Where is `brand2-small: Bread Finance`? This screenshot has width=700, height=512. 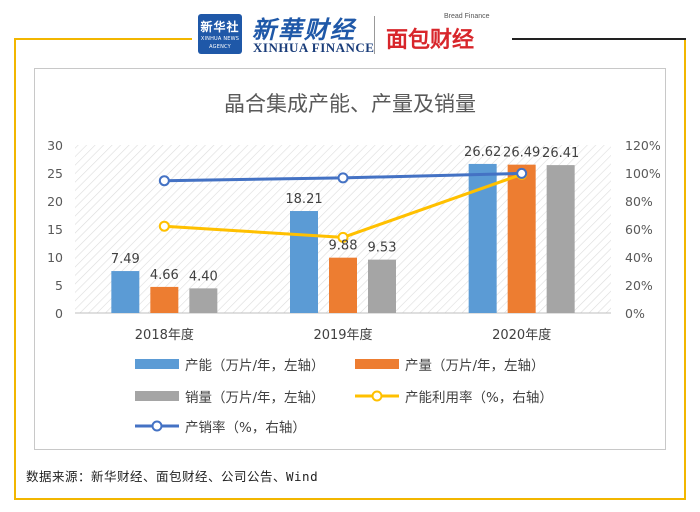
brand2-small: Bread Finance is located at coordinates (467, 16).